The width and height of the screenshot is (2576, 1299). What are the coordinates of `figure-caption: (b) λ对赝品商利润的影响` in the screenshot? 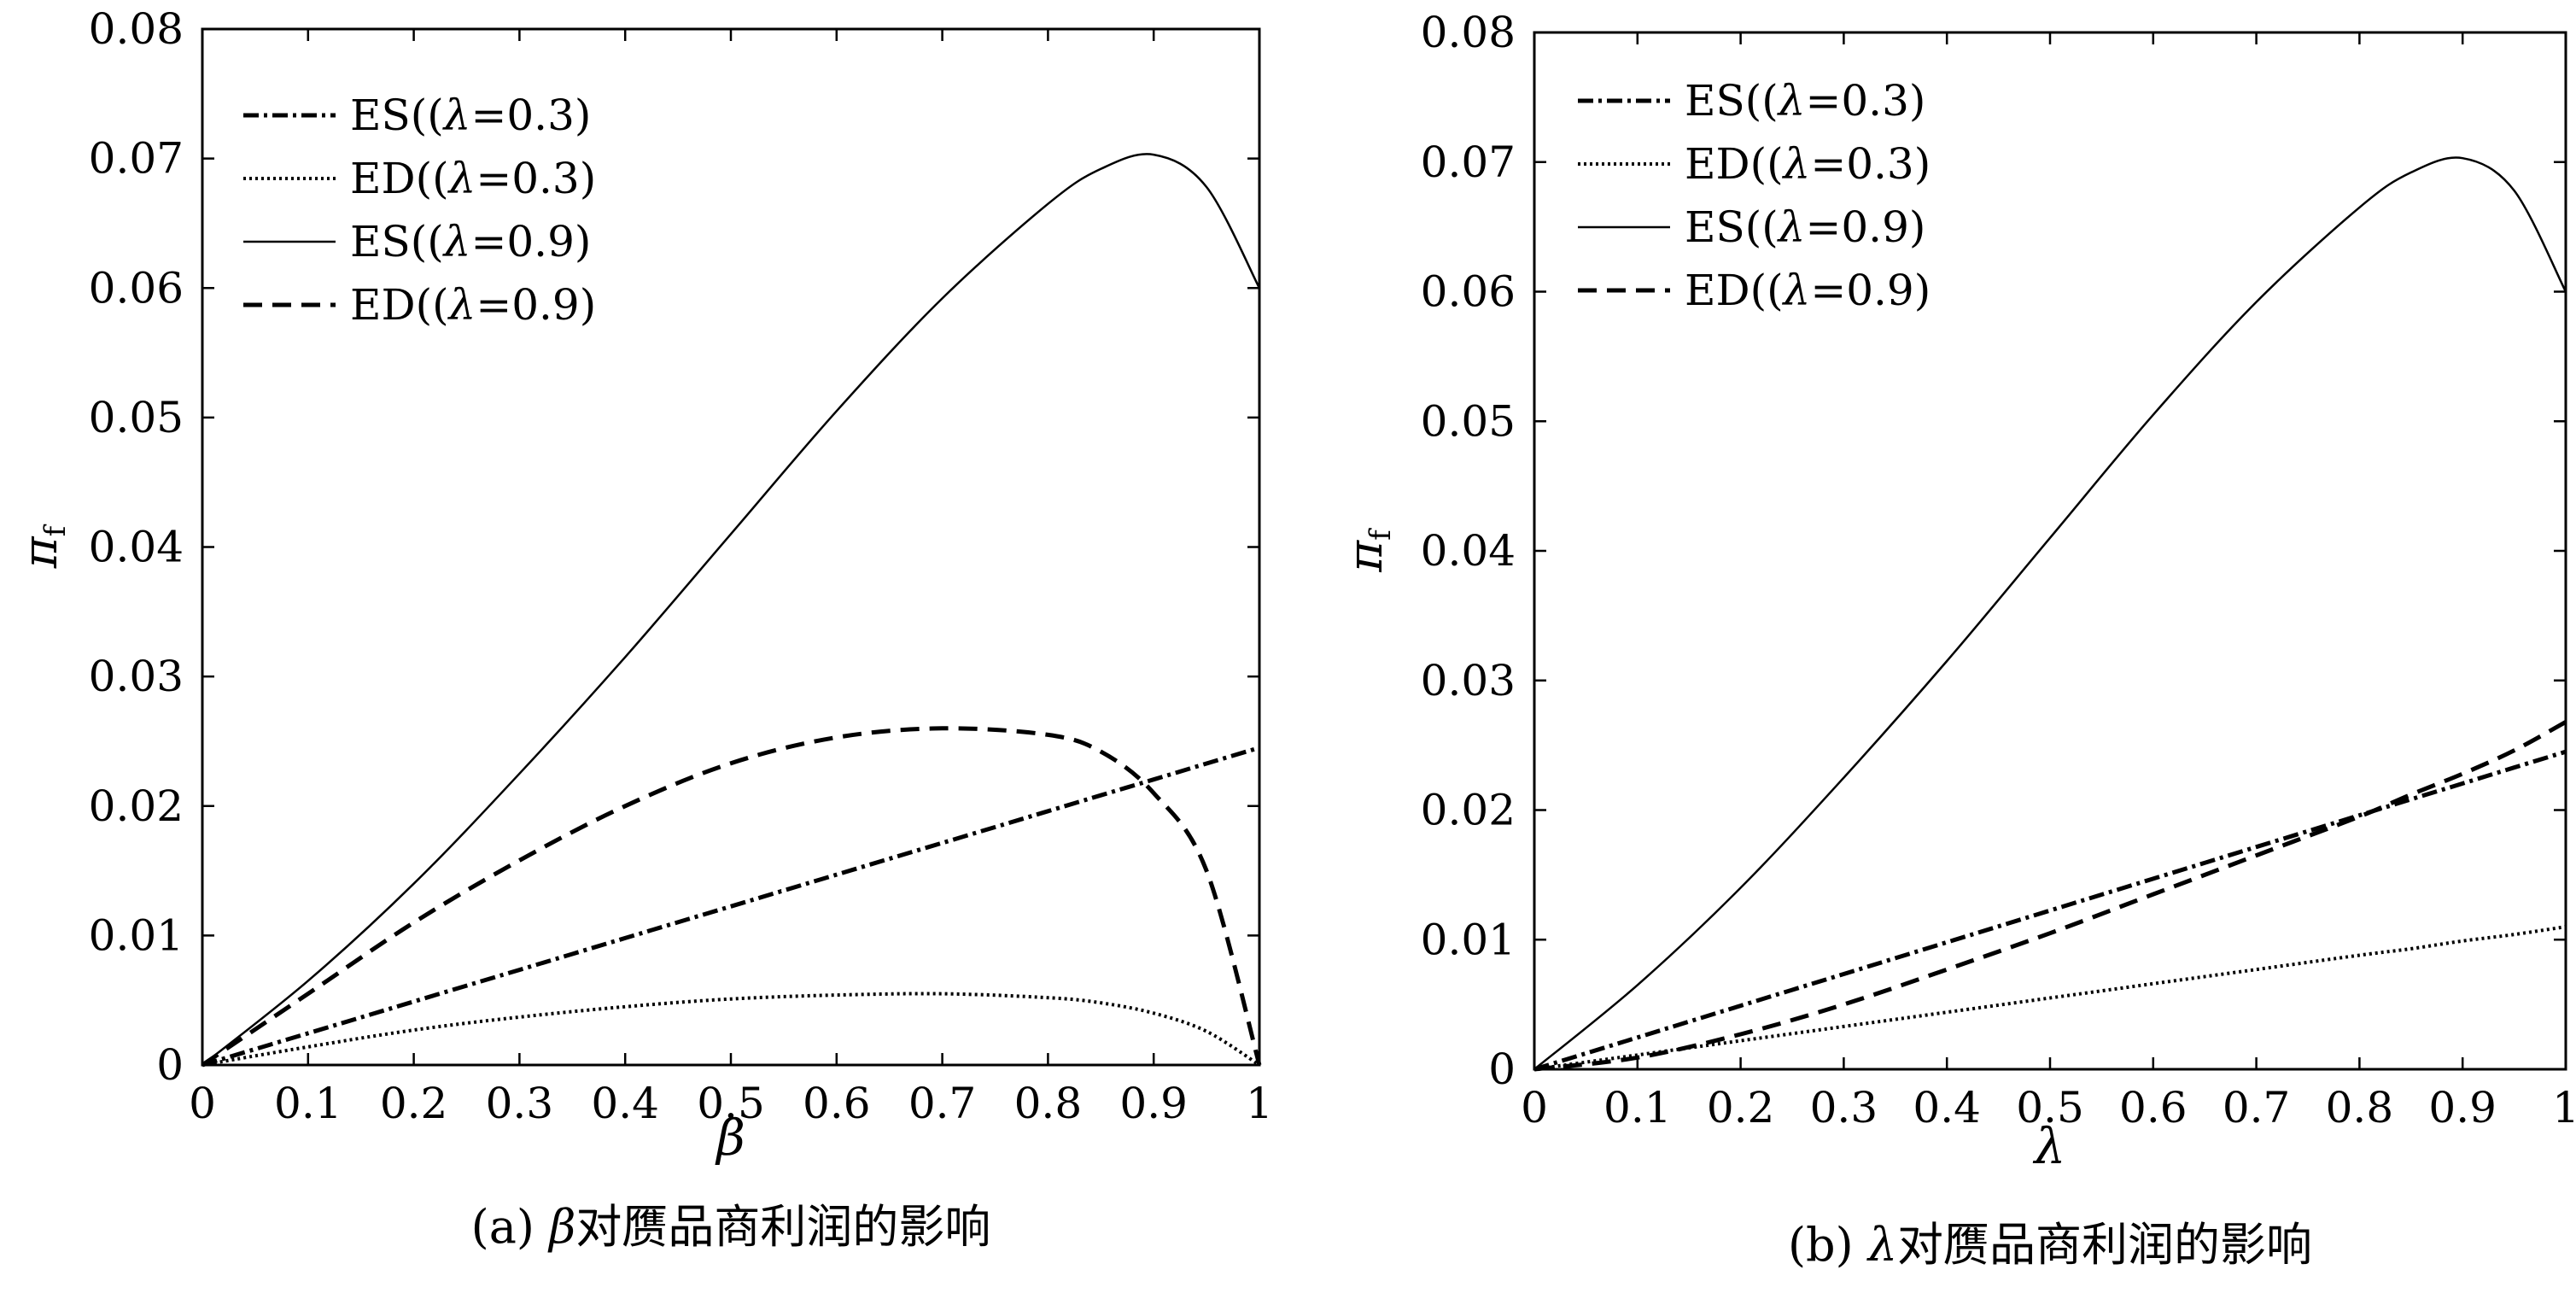 It's located at (2050, 1245).